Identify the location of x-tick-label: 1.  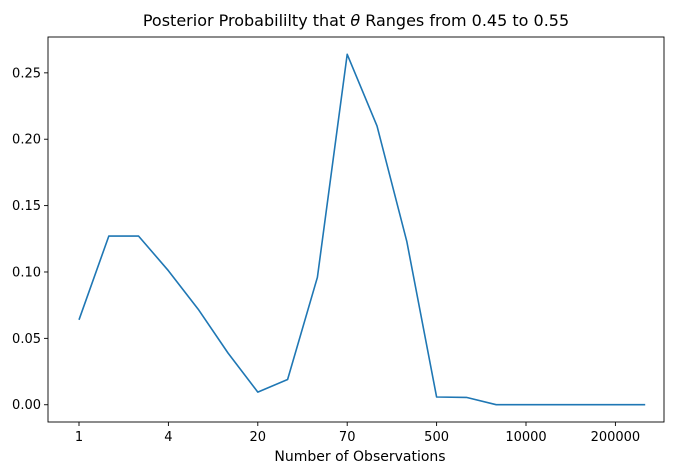
(79, 437).